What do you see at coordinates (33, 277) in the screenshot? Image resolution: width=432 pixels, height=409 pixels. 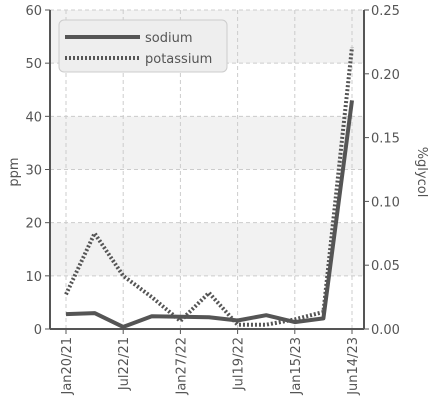 I see `left-tick-label: 10` at bounding box center [33, 277].